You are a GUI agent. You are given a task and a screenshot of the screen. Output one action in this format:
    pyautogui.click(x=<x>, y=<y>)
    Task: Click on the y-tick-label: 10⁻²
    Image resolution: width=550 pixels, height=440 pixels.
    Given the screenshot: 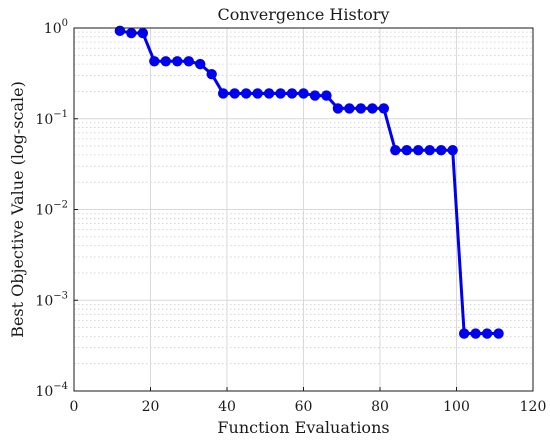 What is the action you would take?
    pyautogui.click(x=51, y=209)
    